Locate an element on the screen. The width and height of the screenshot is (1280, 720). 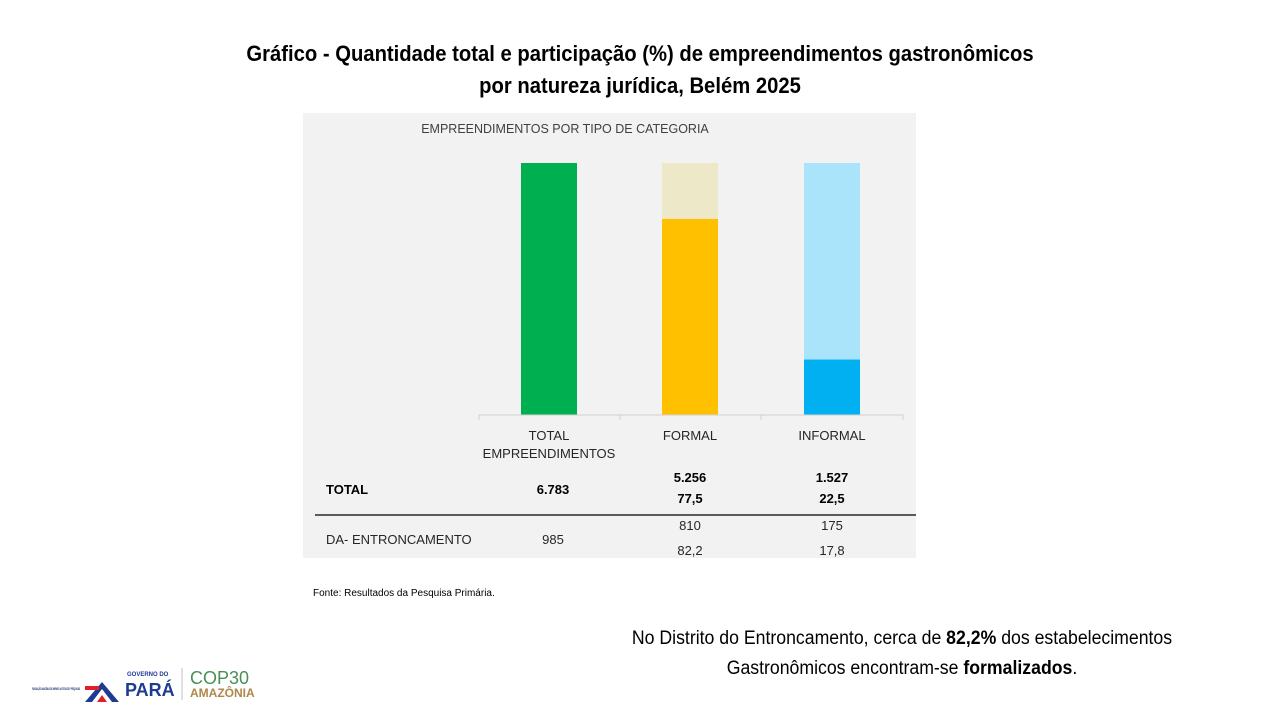
table-cell-informal: 1.527 is located at coordinates (832, 477).